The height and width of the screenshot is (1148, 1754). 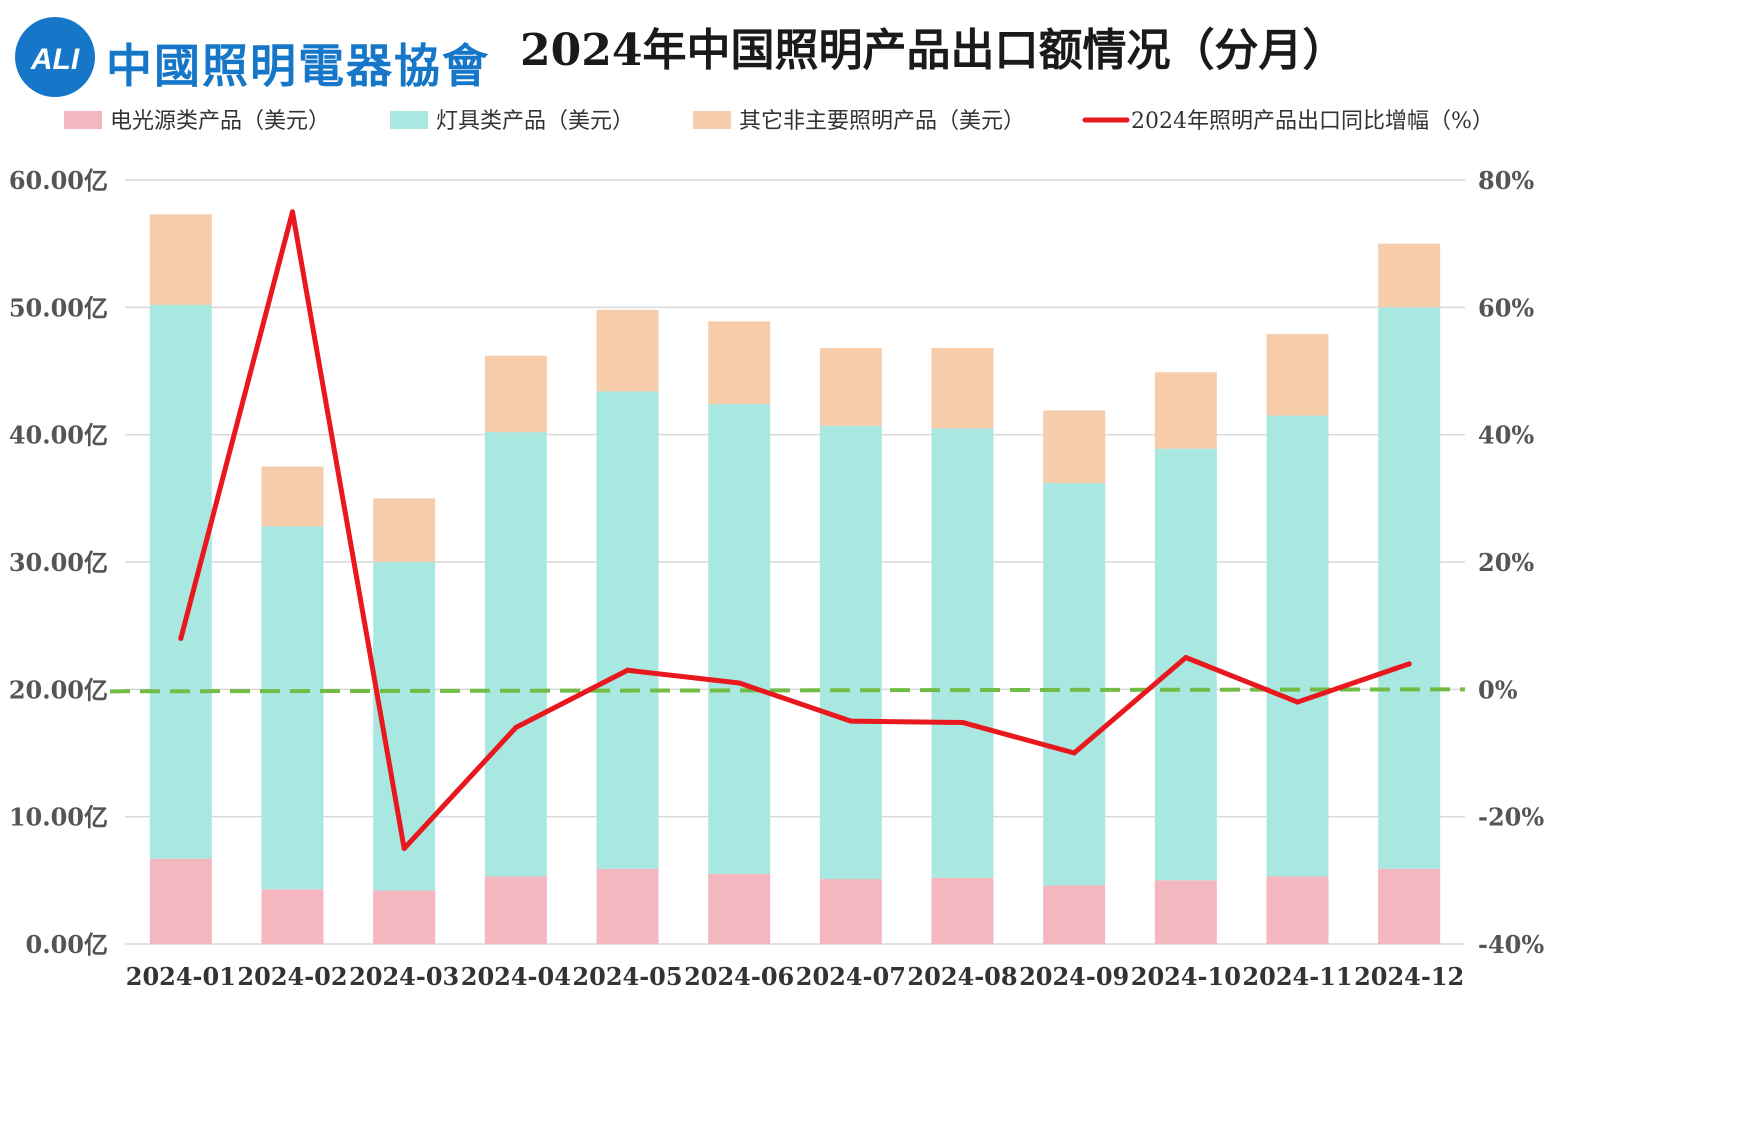 What do you see at coordinates (739, 976) in the screenshot?
I see `x-axis-tick-label: 2024-06` at bounding box center [739, 976].